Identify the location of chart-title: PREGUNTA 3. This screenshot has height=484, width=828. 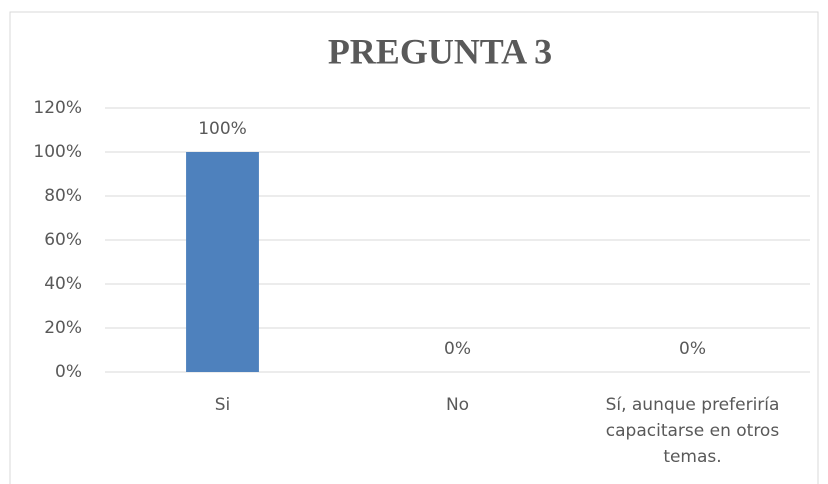
(440, 51).